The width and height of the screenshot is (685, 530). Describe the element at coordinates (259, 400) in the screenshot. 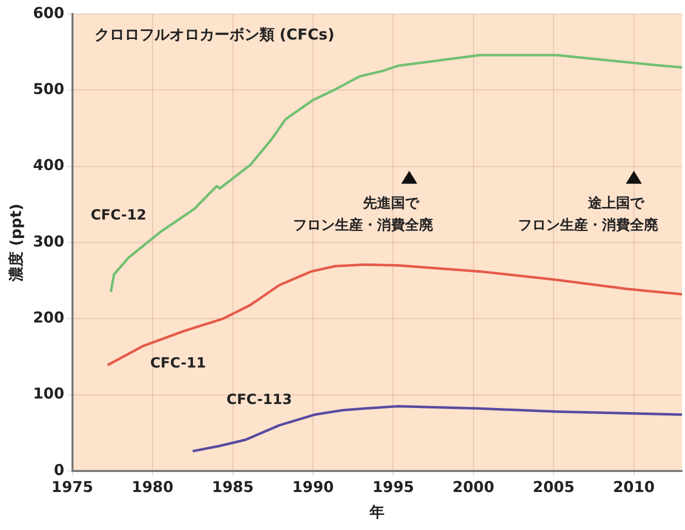

I see `series-label: CFC-113` at that location.